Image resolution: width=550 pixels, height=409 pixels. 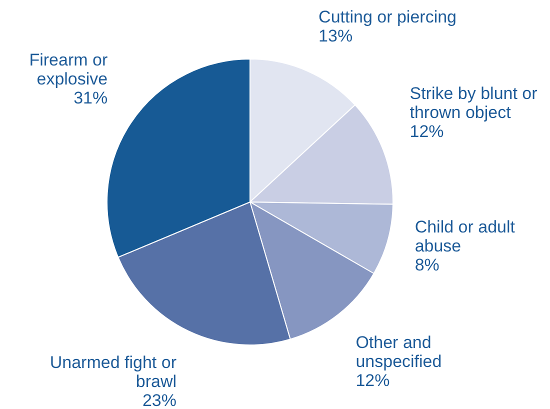 What do you see at coordinates (113, 371) in the screenshot?
I see `slice-label: Unarmed fight or brawl` at bounding box center [113, 371].